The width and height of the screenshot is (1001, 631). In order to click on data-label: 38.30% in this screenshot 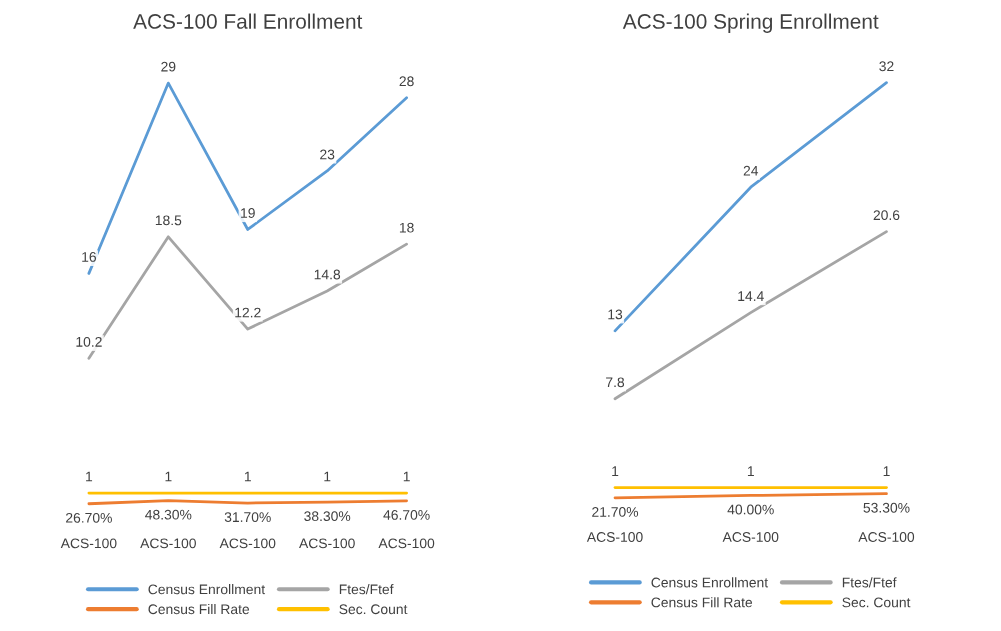, I will do `click(327, 516)`.